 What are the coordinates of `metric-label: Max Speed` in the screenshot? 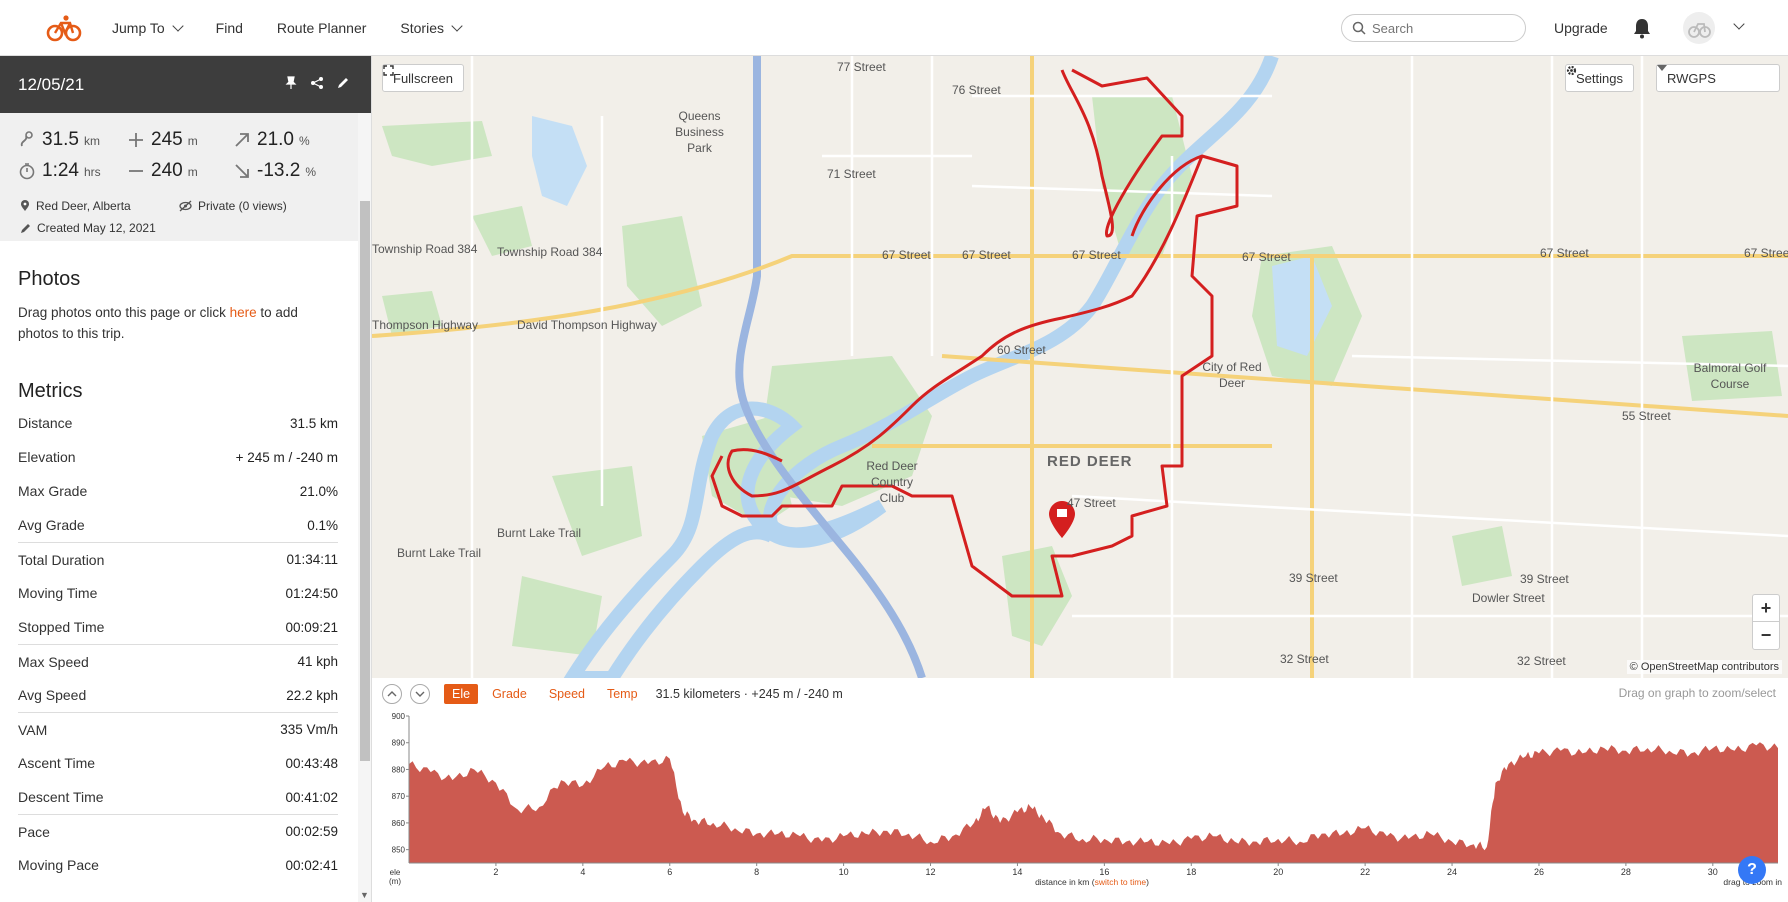 It's located at (53, 661).